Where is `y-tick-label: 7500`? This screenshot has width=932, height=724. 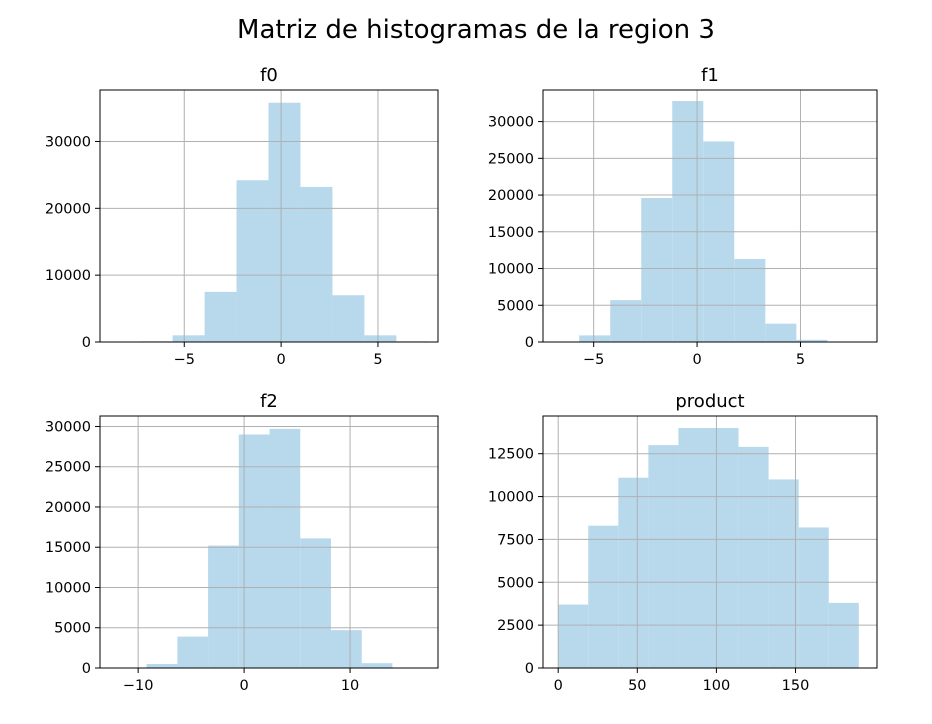
y-tick-label: 7500 is located at coordinates (515, 540).